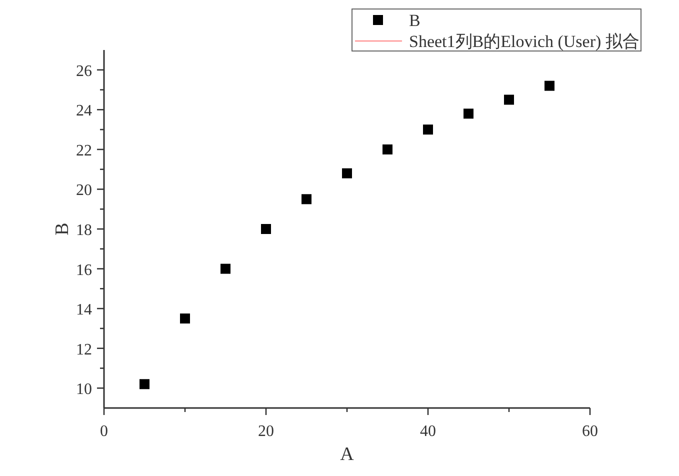 The width and height of the screenshot is (679, 476). Describe the element at coordinates (84, 230) in the screenshot. I see `y-tick-label: 18` at that location.